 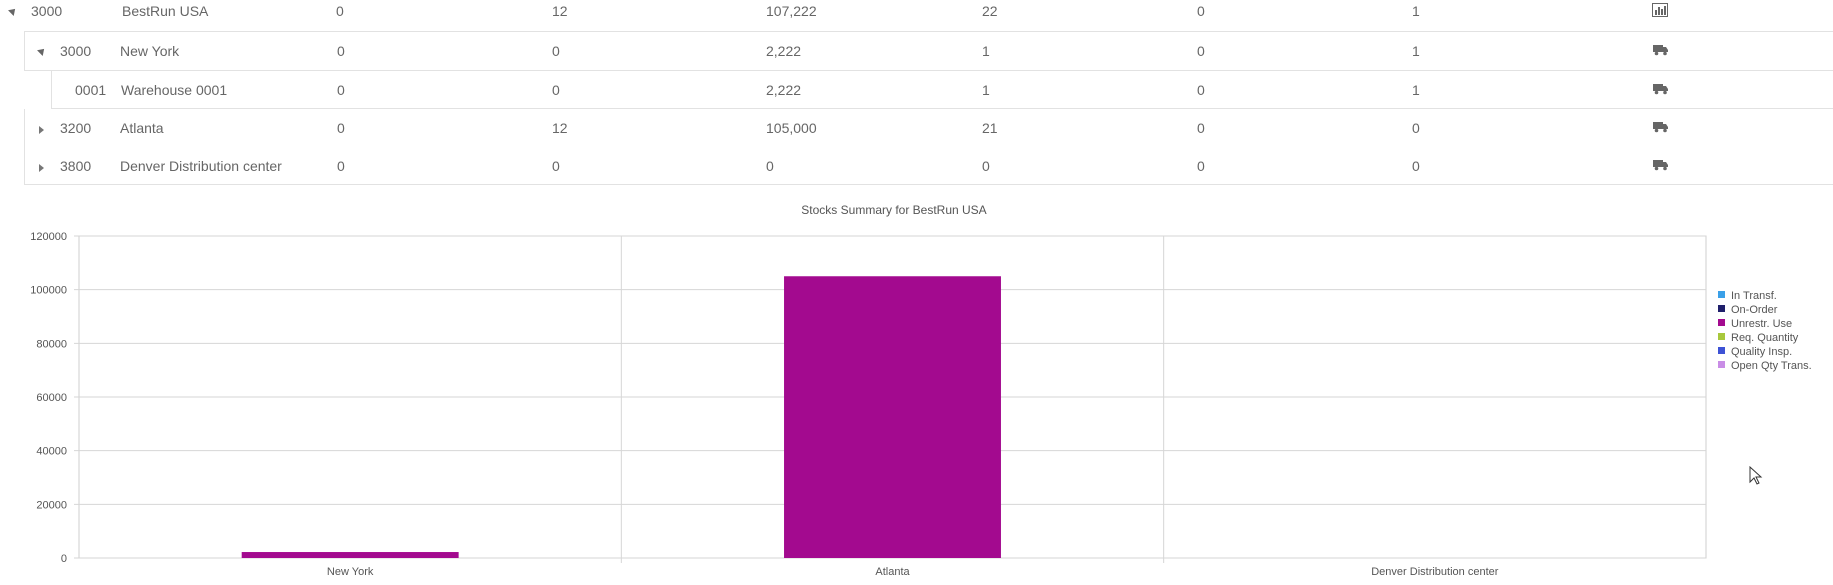 What do you see at coordinates (1754, 310) in the screenshot?
I see `legend-item: On-Order` at bounding box center [1754, 310].